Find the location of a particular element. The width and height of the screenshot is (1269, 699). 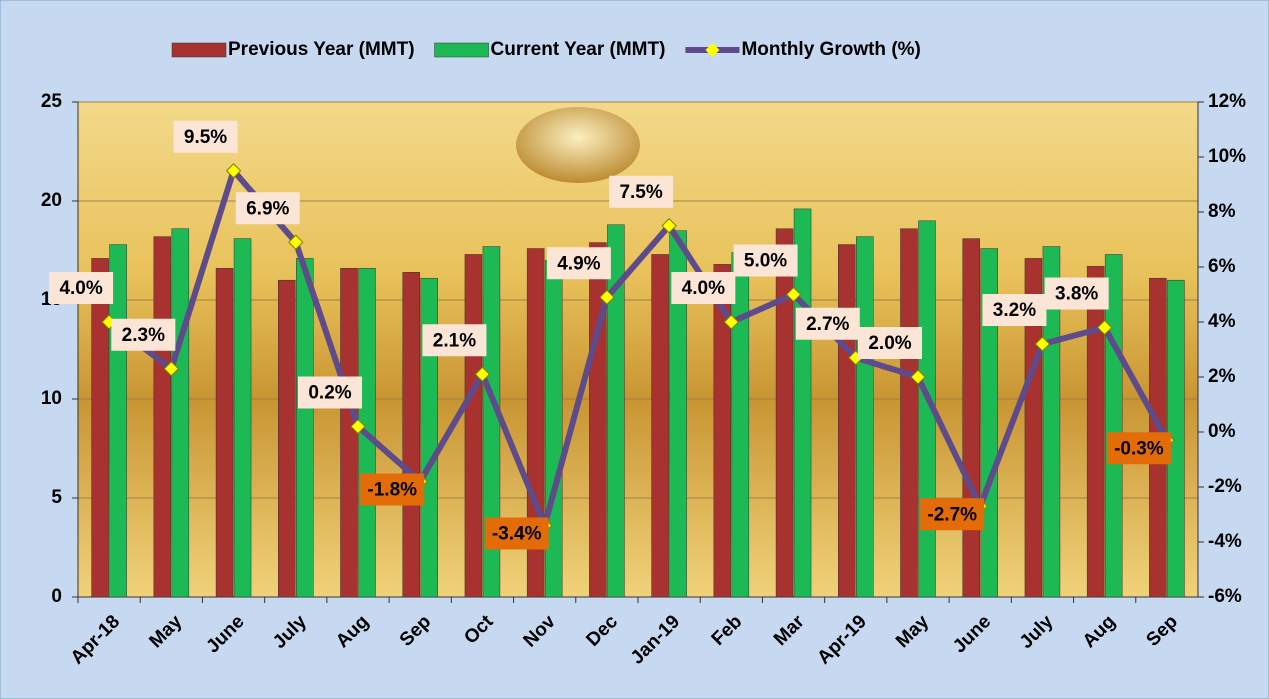

y2-tick-label: 8% is located at coordinates (1222, 211).